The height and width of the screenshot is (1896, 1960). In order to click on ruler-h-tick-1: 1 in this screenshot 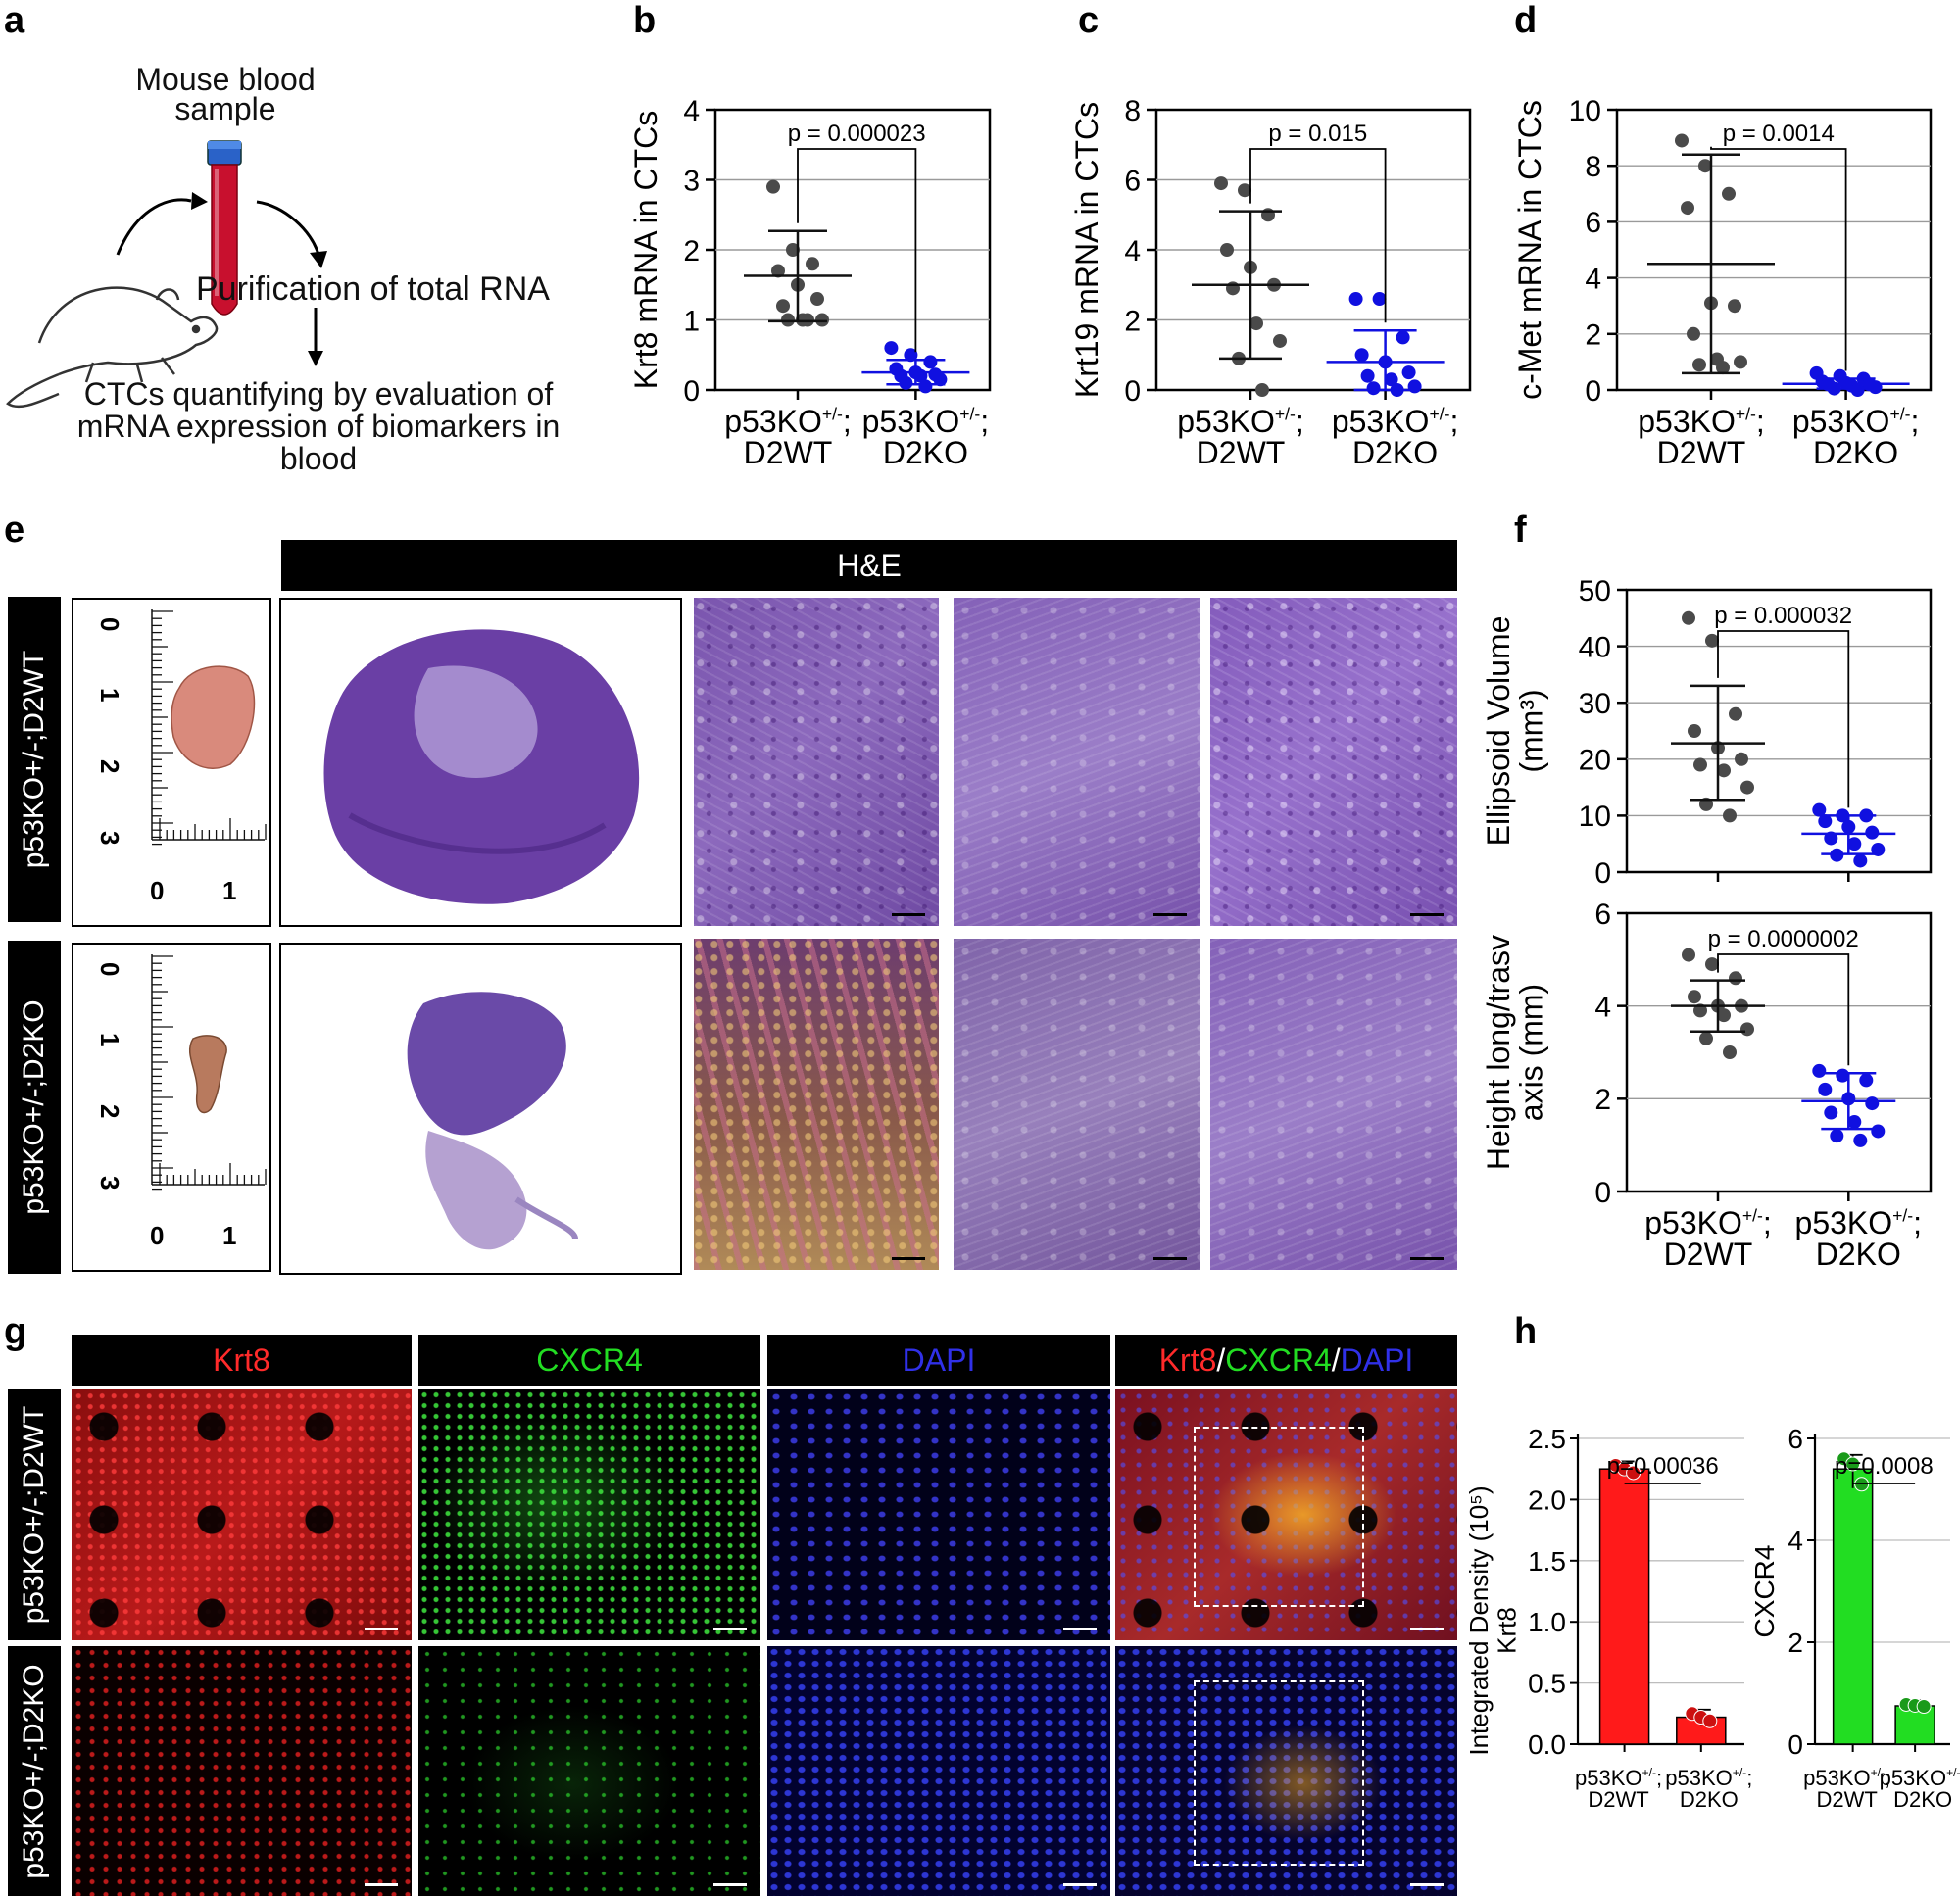, I will do `click(229, 1235)`.